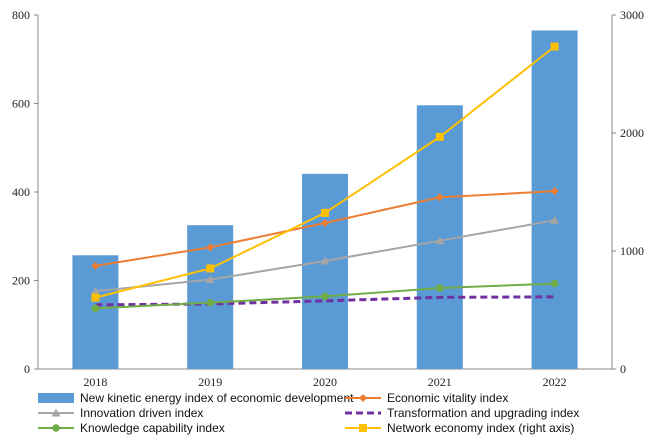  I want to click on x-tick-label: 2021, so click(440, 382).